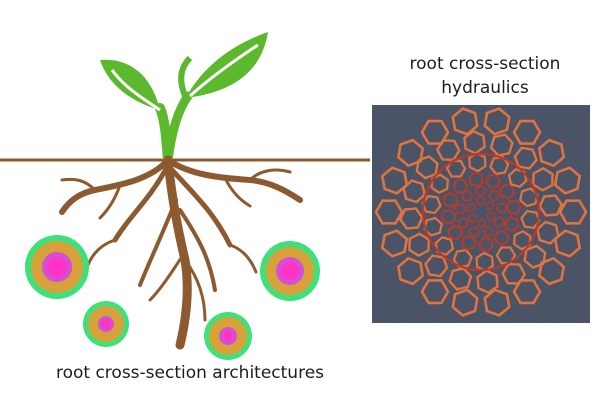 This screenshot has width=600, height=400. Describe the element at coordinates (485, 64) in the screenshot. I see `hydraulics-title-line1: root cross-section` at that location.